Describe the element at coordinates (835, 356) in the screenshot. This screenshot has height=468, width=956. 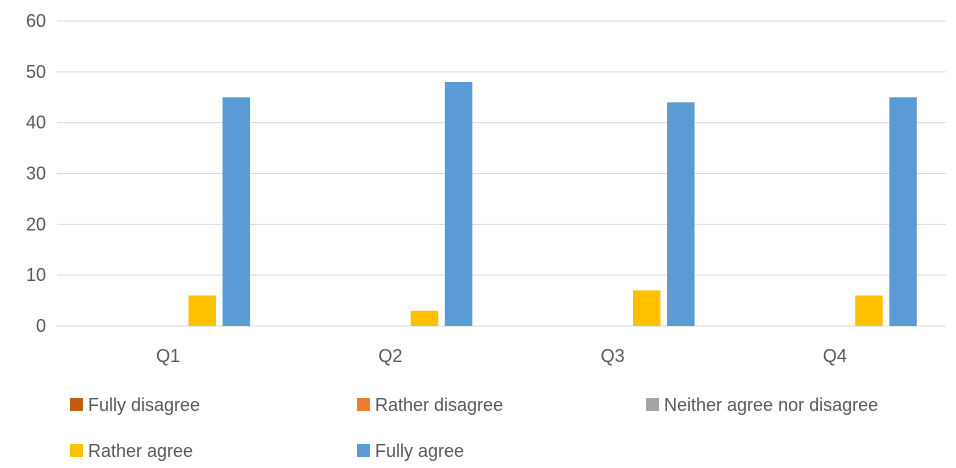
I see `x-tick-label: Q4` at that location.